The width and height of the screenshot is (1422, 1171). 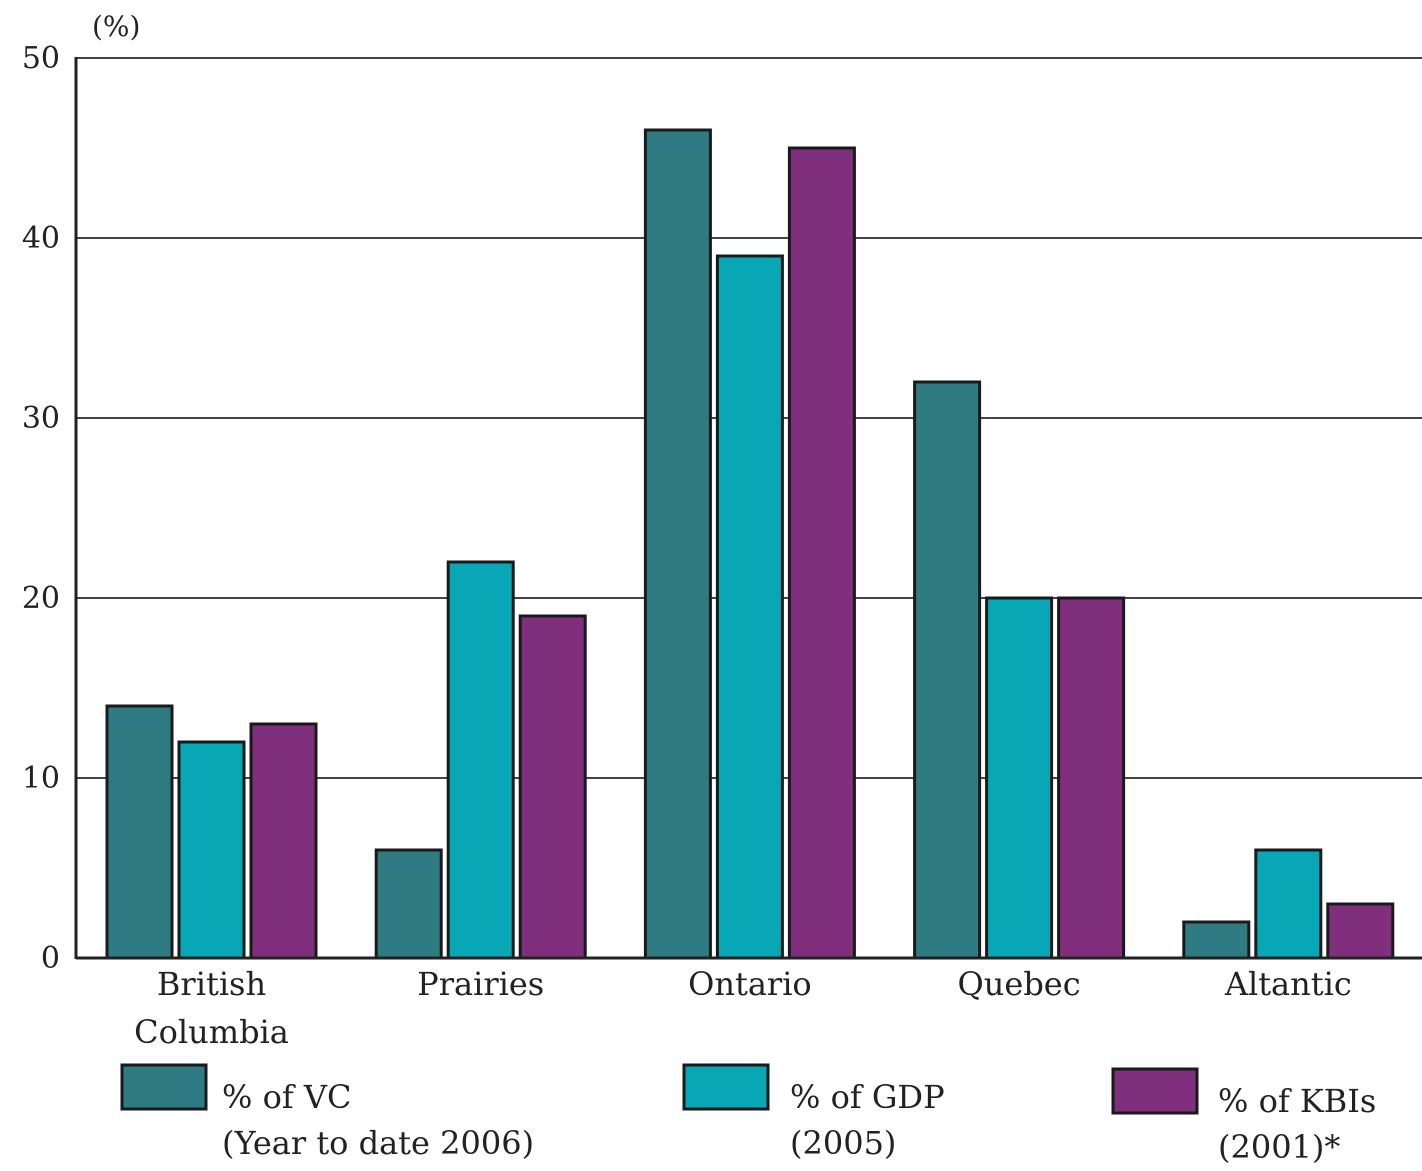 I want to click on y-tick-label: 20, so click(x=41, y=598).